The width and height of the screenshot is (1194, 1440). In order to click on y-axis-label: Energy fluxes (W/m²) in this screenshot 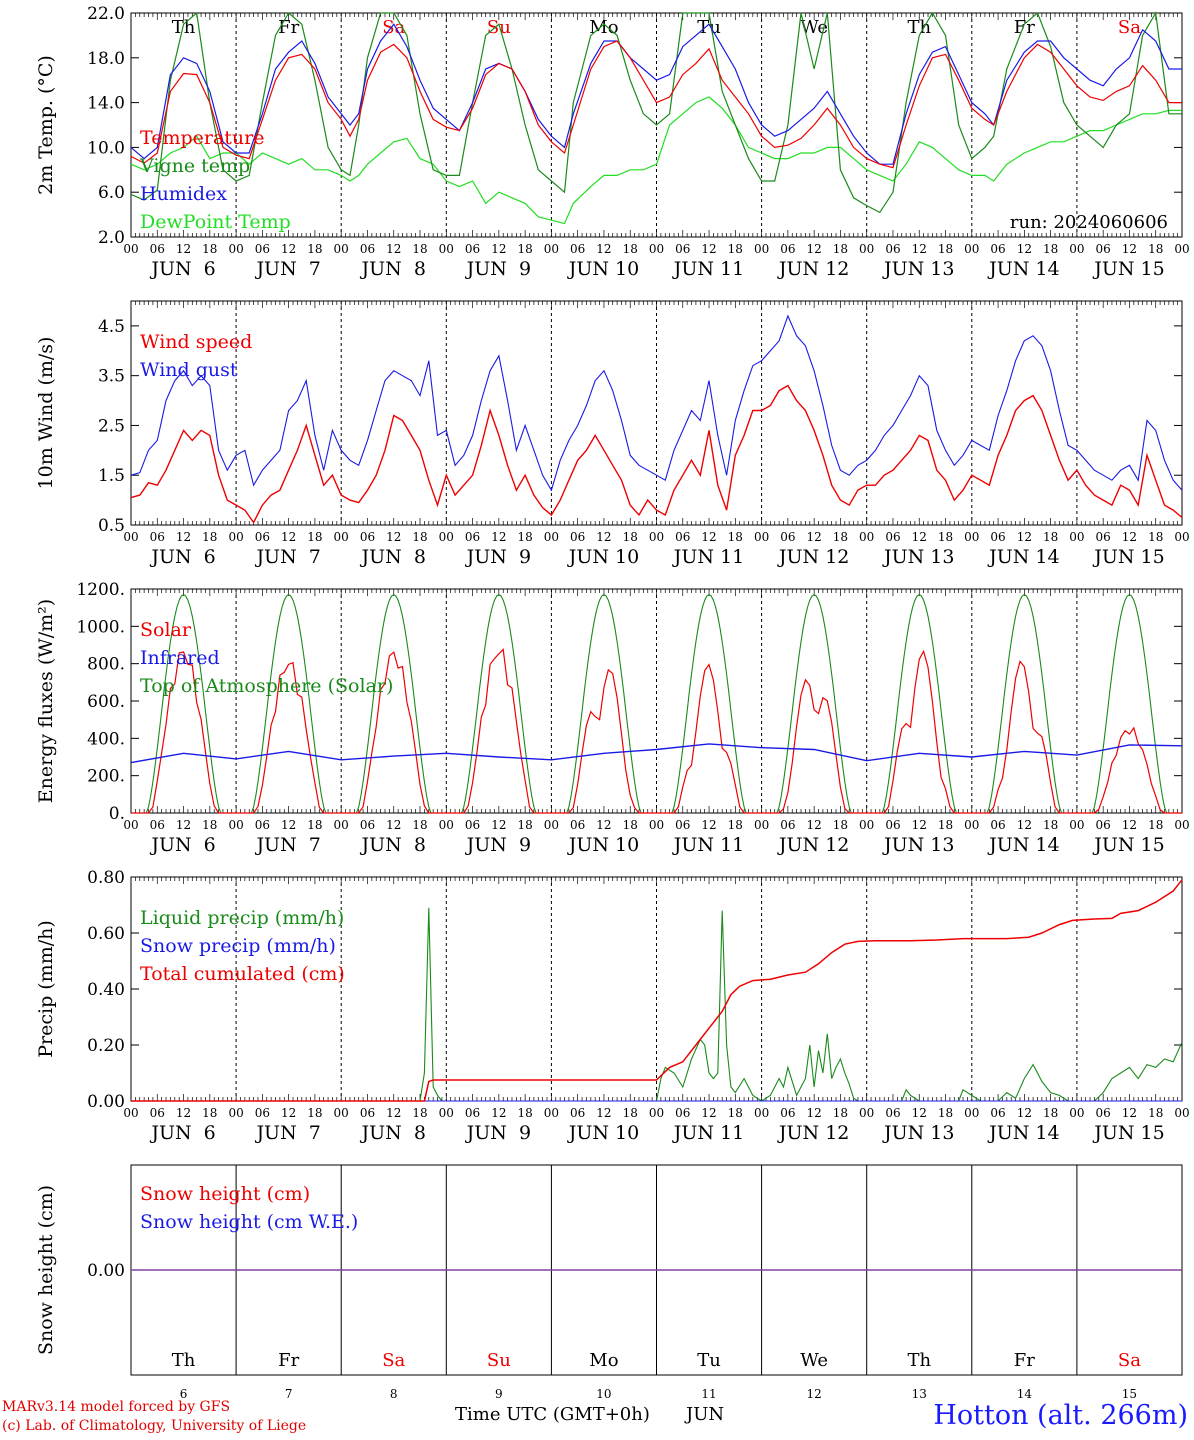, I will do `click(46, 701)`.